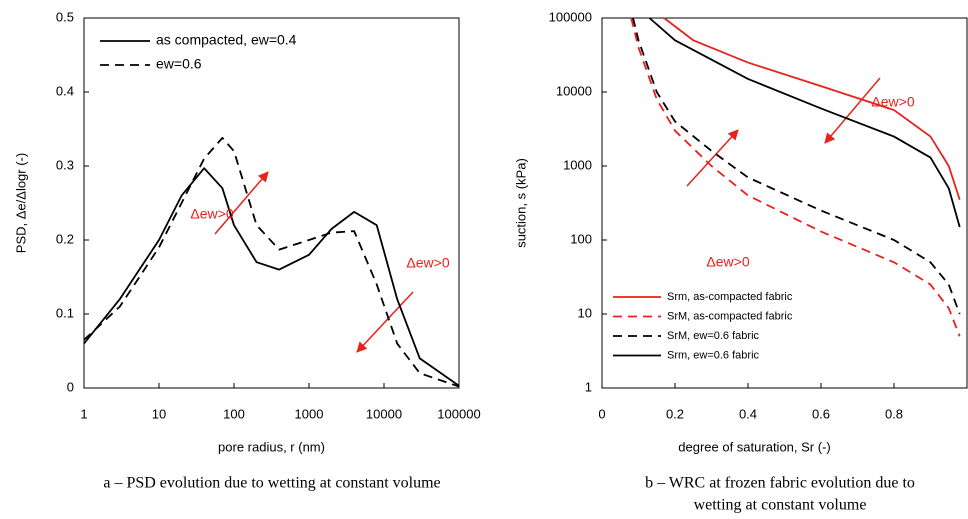 The height and width of the screenshot is (519, 968). What do you see at coordinates (588, 386) in the screenshot?
I see `y-tick-label: 1` at bounding box center [588, 386].